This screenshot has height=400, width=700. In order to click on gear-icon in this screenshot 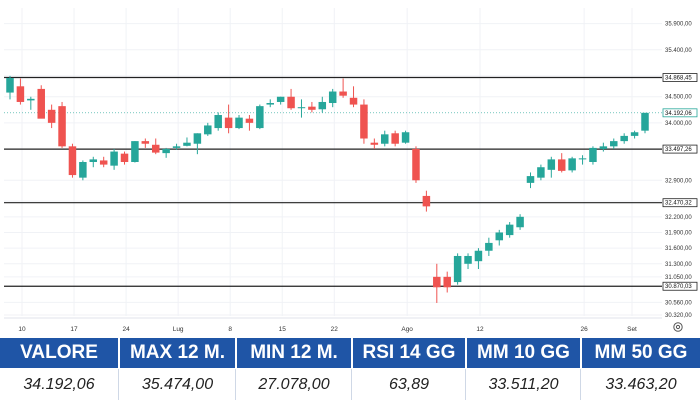, I will do `click(678, 327)`.